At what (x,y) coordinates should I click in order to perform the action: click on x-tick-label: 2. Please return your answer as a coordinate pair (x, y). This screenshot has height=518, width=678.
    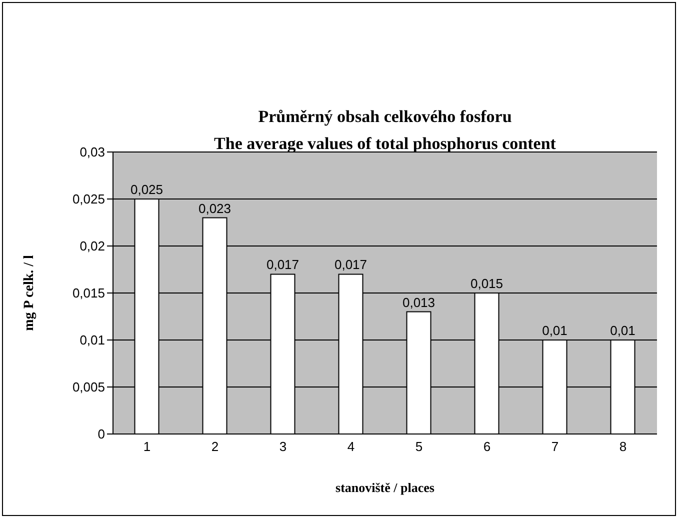
    Looking at the image, I should click on (215, 446).